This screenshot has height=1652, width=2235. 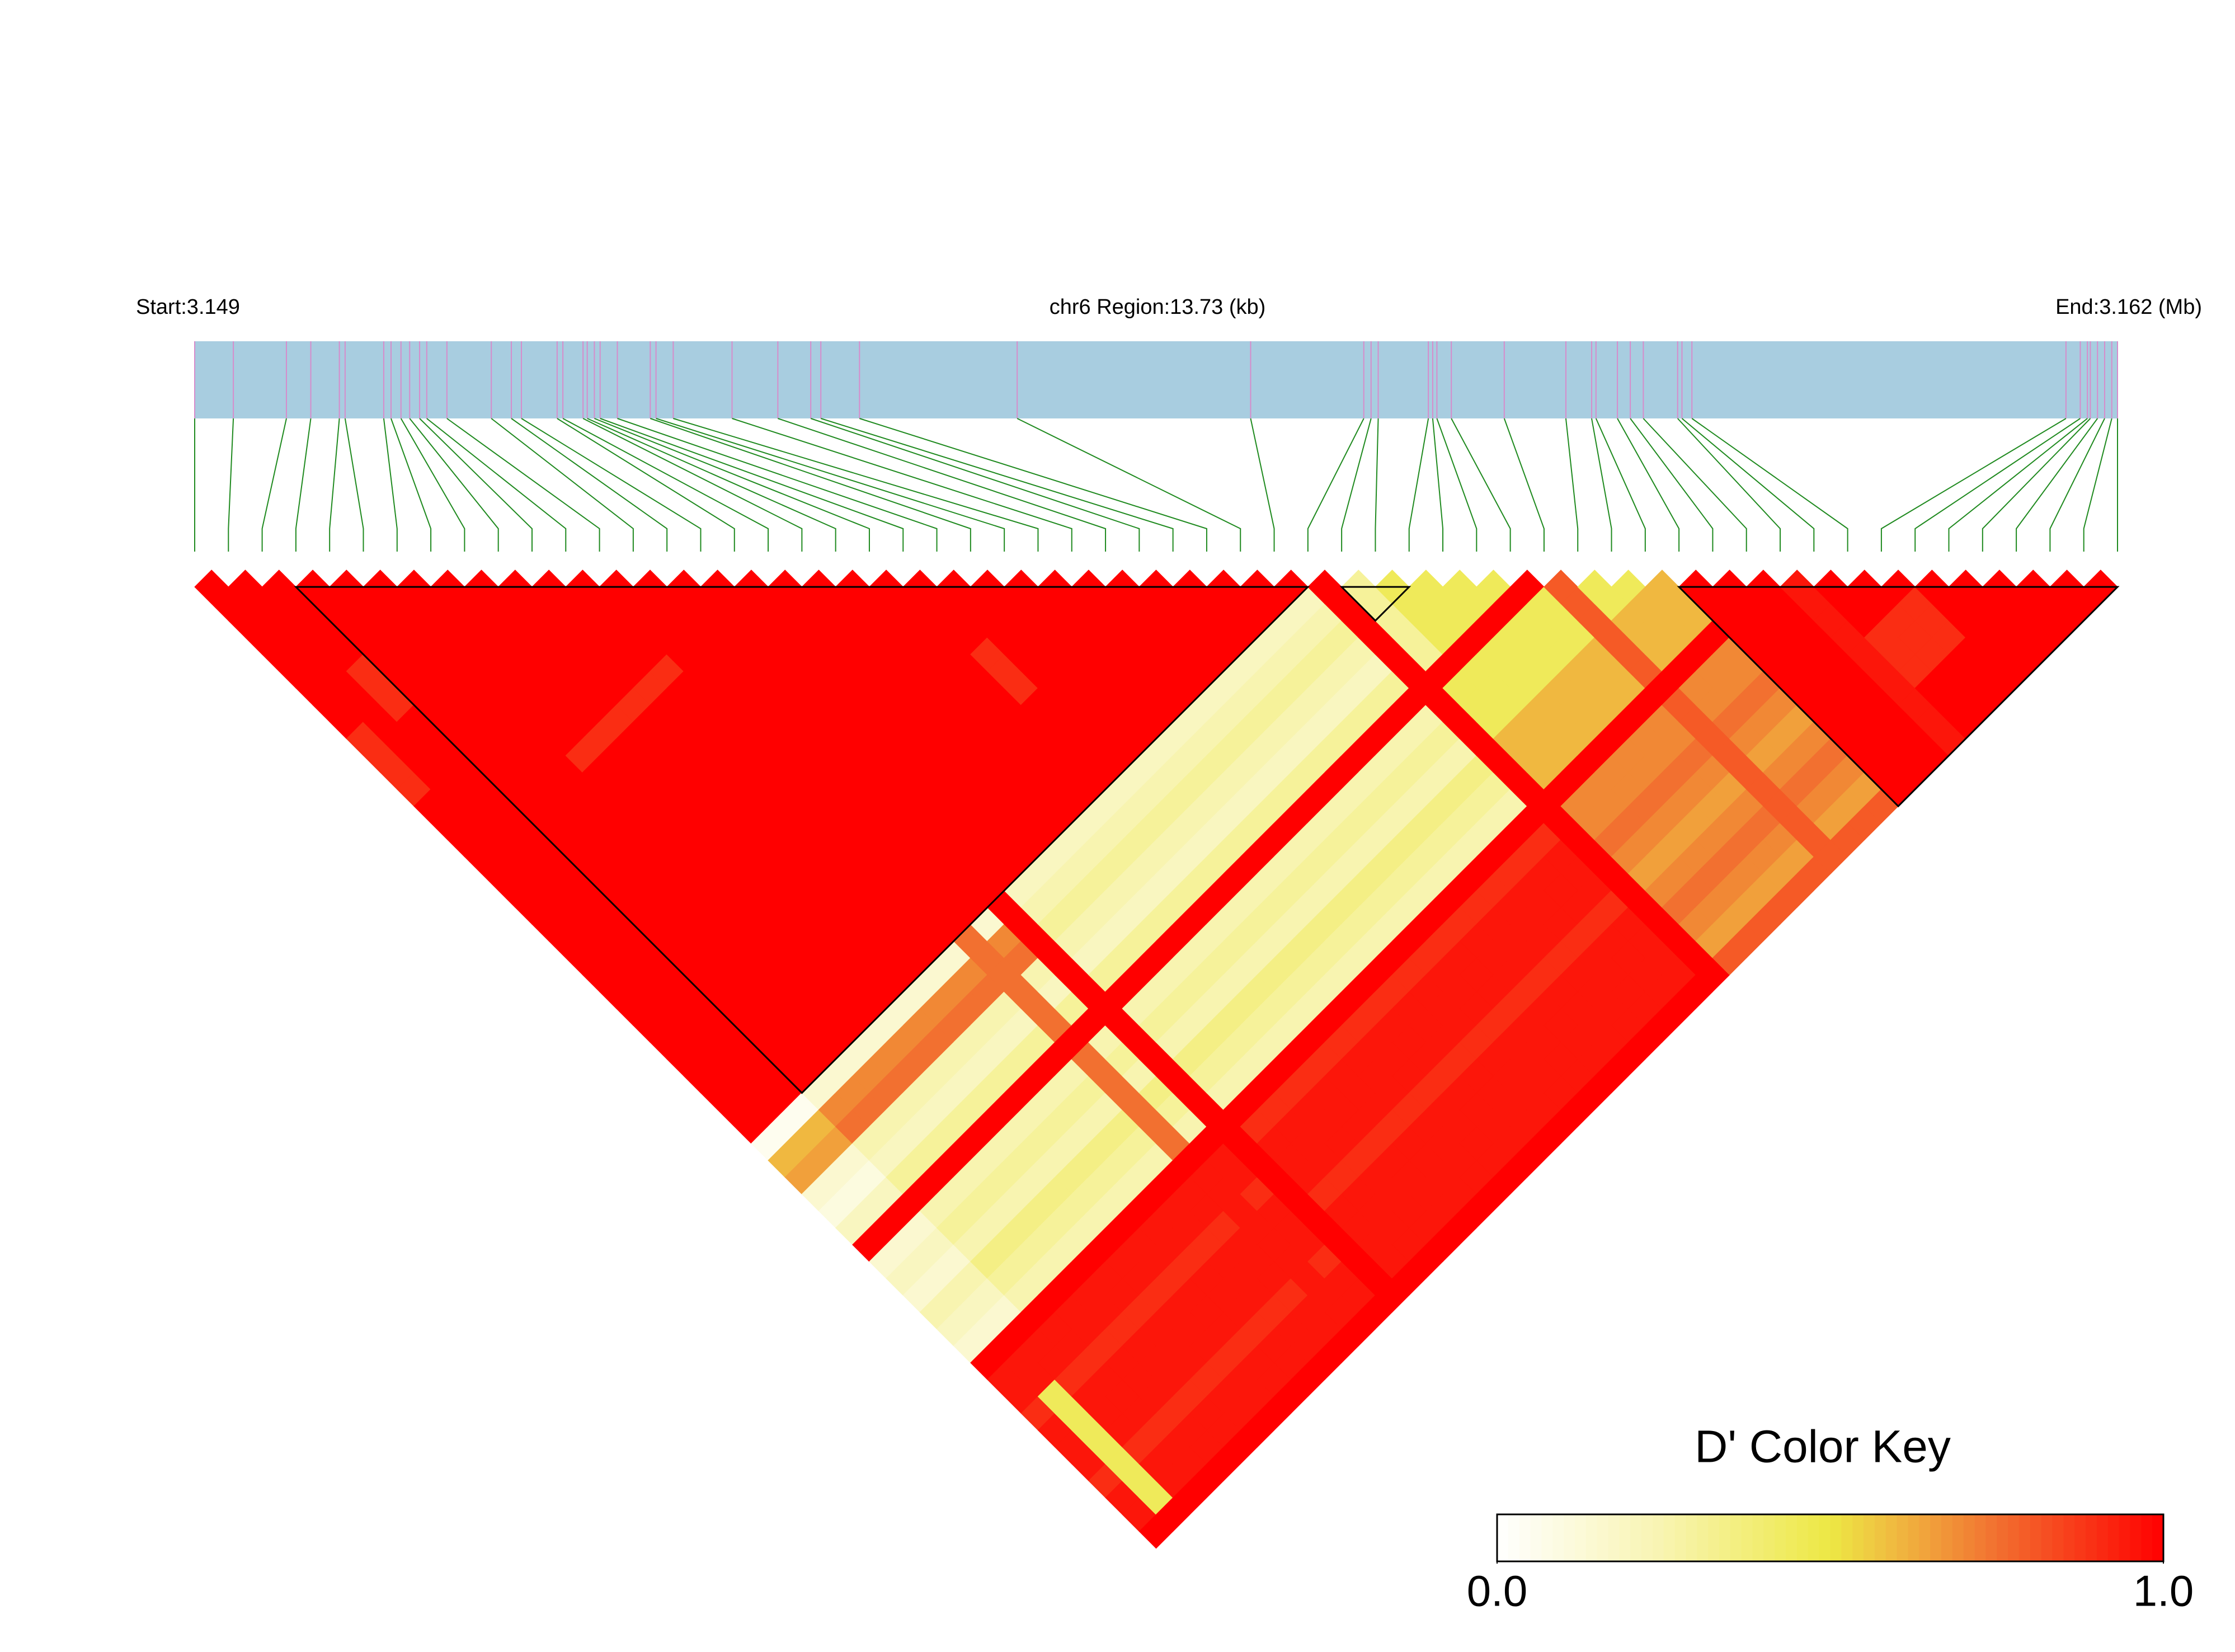 I want to click on start-label: Start:3.149, so click(x=188, y=307).